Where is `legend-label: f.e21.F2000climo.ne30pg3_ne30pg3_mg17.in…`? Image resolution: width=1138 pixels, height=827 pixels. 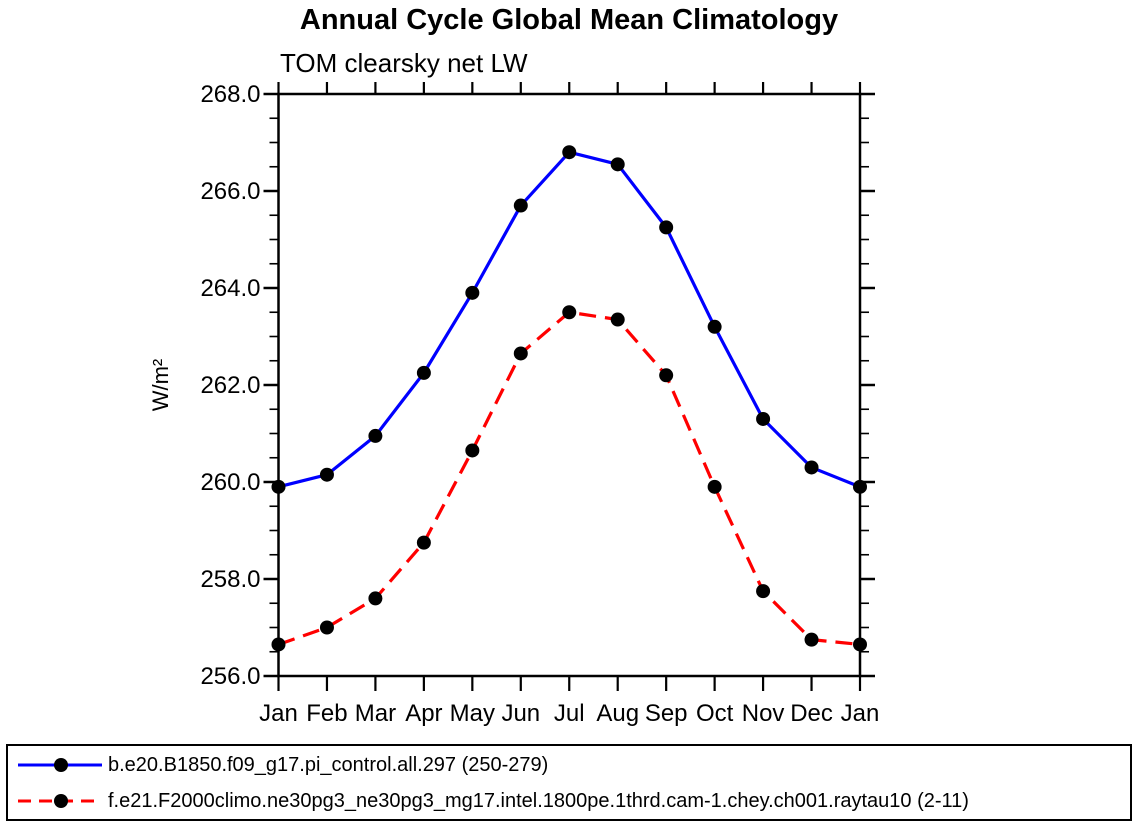 legend-label: f.e21.F2000climo.ne30pg3_ne30pg3_mg17.in… is located at coordinates (538, 800).